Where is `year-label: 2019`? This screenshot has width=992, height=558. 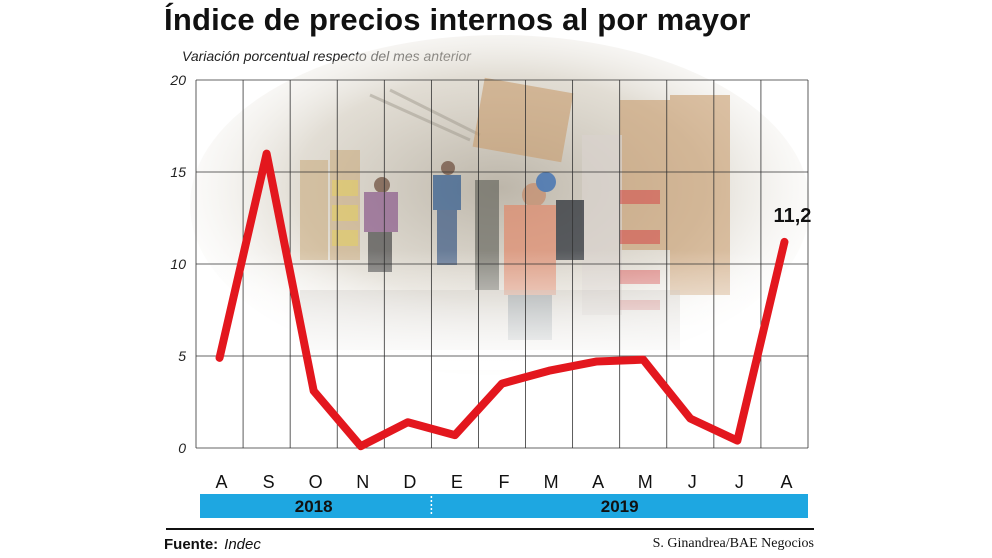 year-label: 2019 is located at coordinates (620, 506).